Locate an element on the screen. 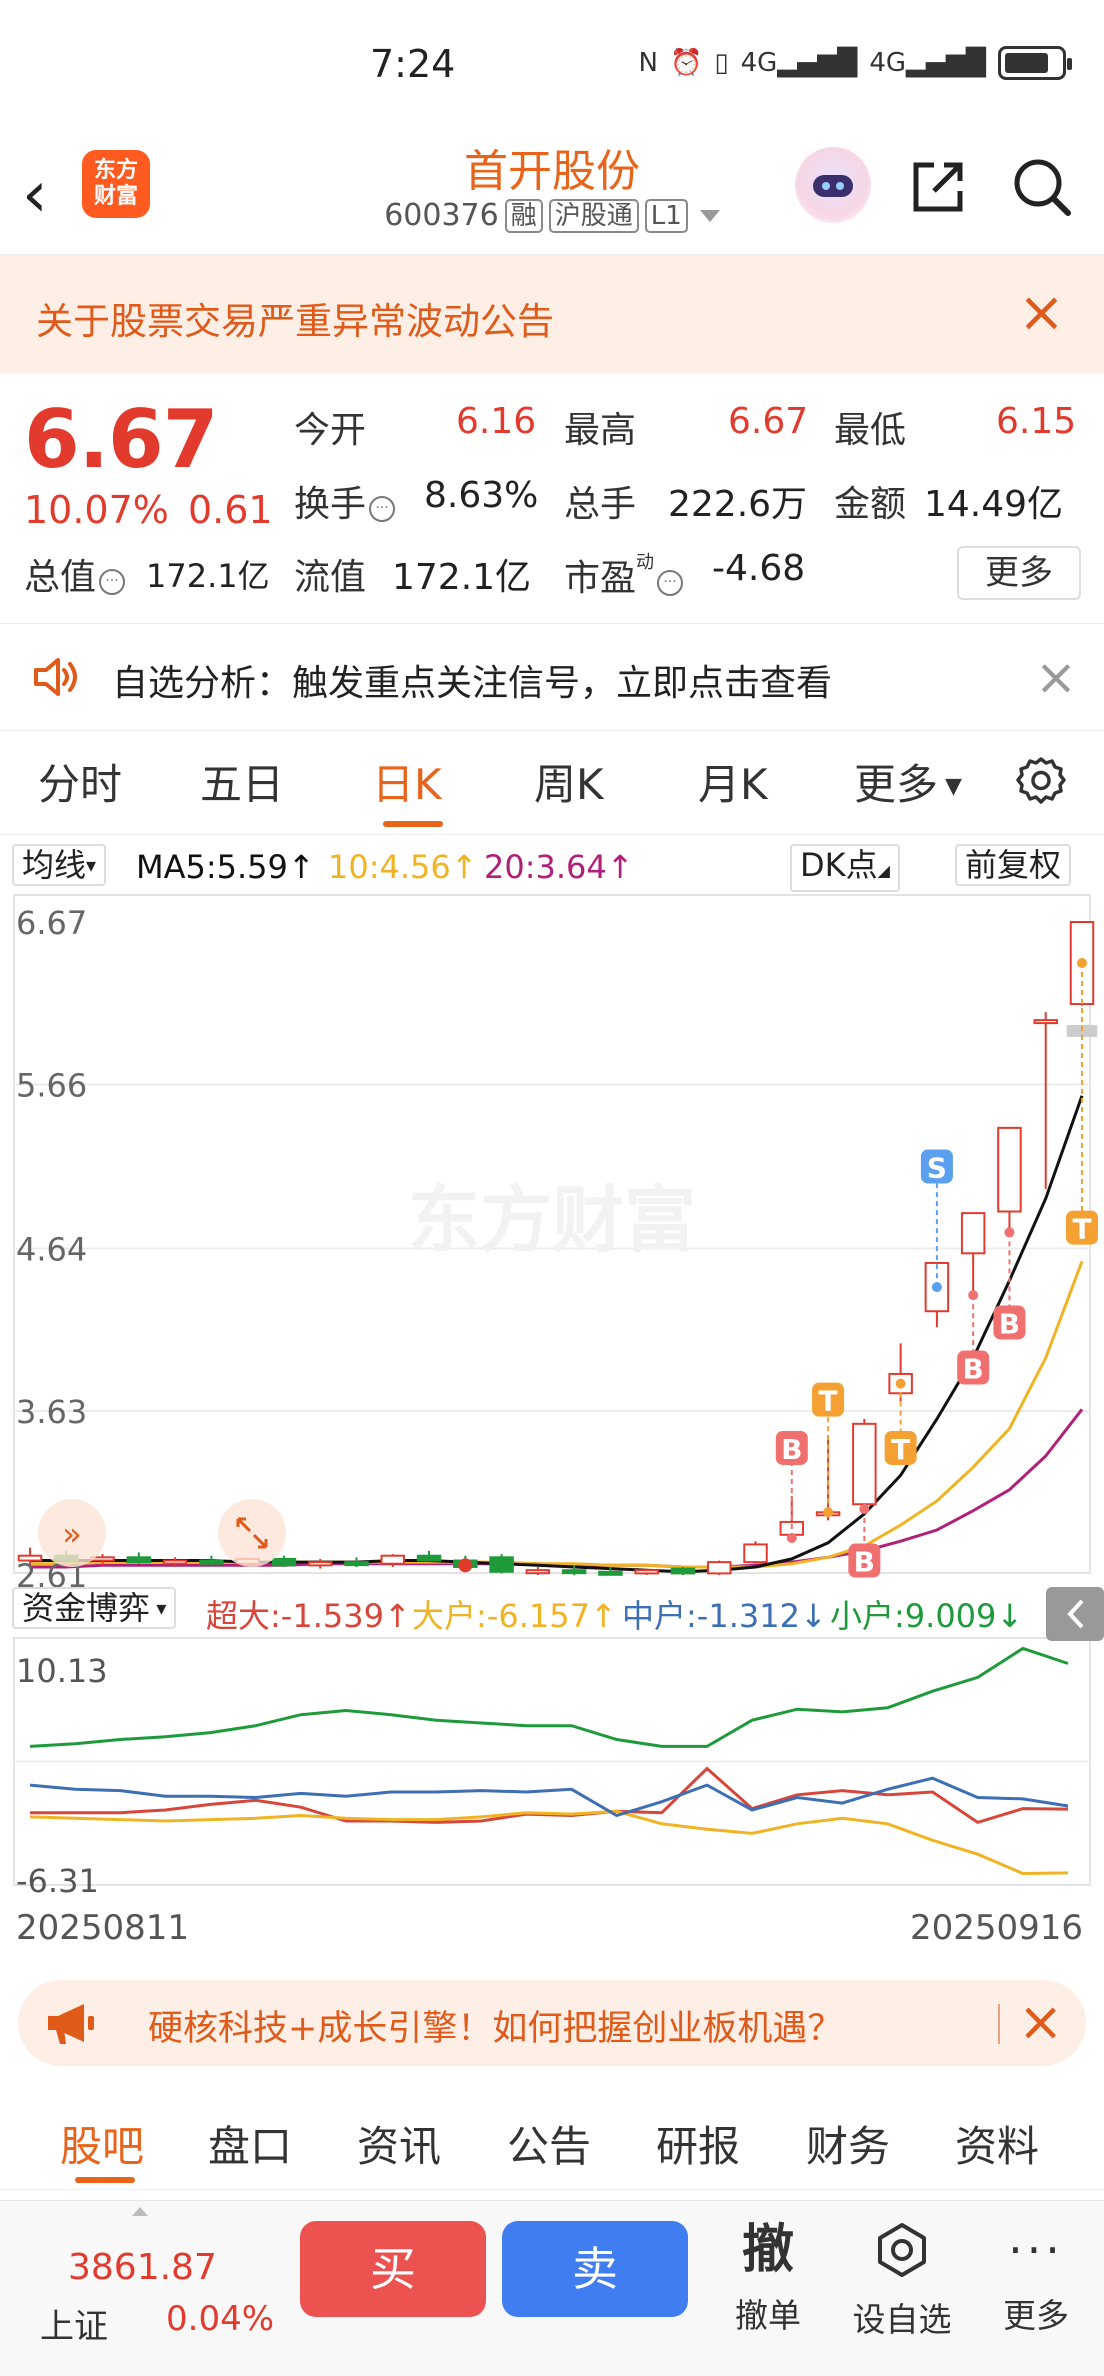  change-amount: 0.61 is located at coordinates (230, 510).